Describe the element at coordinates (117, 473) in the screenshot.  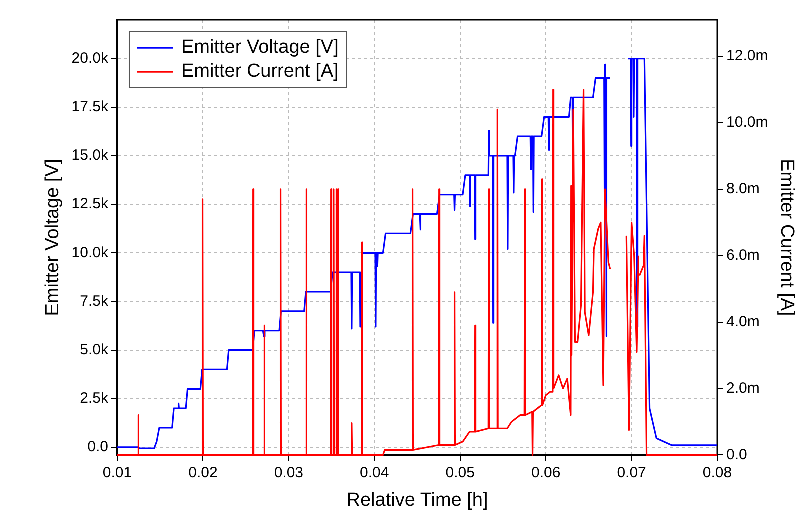
I see `x-tick-label: 0.01` at that location.